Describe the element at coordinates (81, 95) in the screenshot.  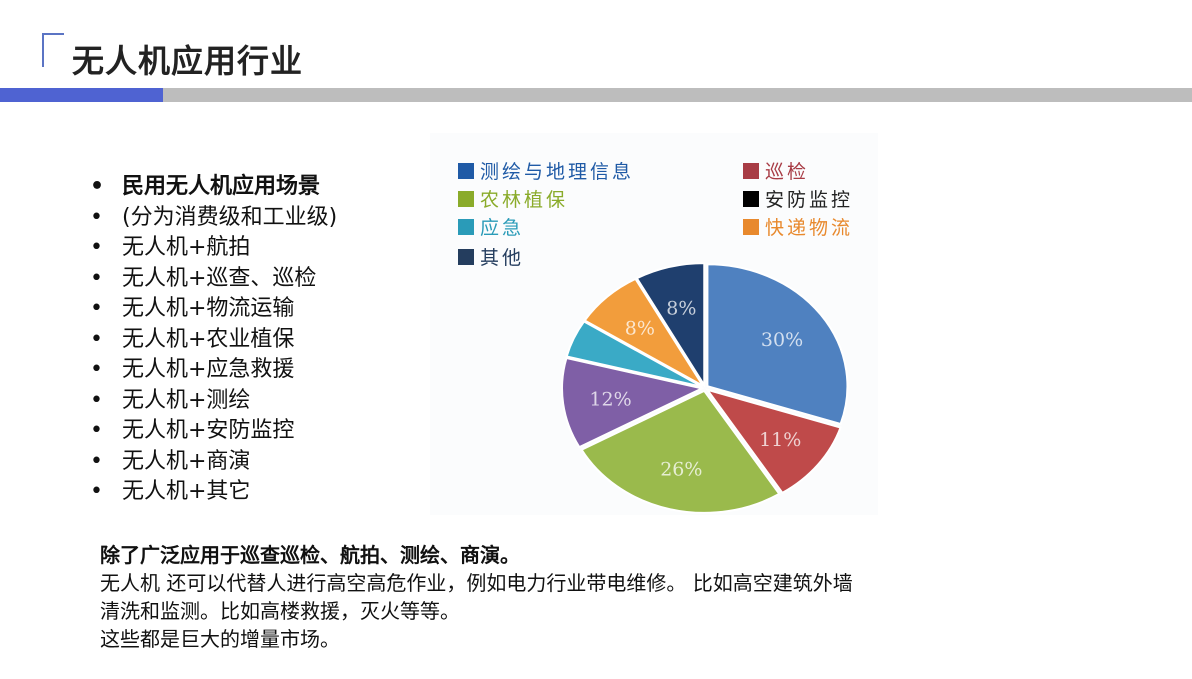
I see `header-bar-accent` at that location.